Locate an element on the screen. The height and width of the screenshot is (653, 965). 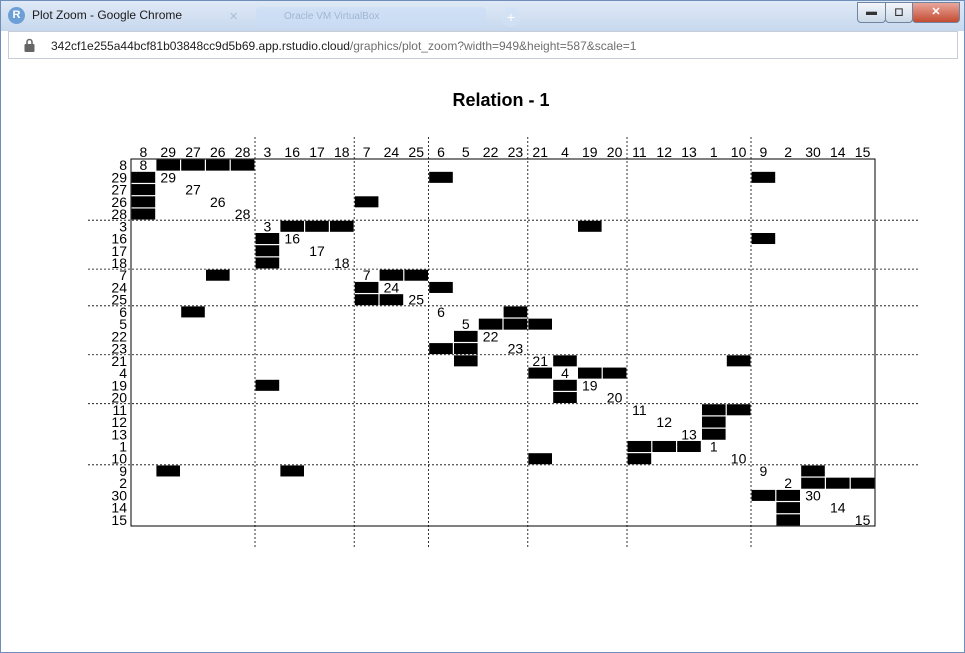
minimize-button: ▬ is located at coordinates (871, 12).